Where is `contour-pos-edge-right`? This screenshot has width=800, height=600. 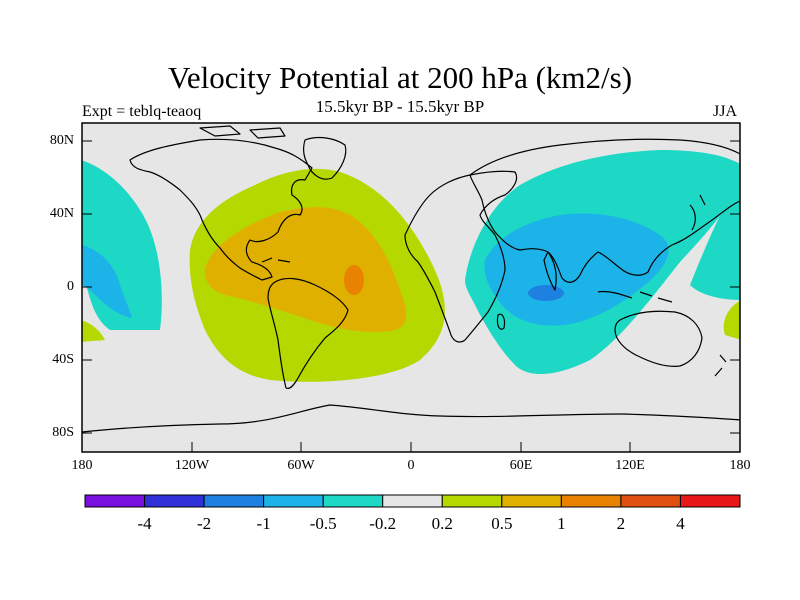 contour-pos-edge-right is located at coordinates (731, 320).